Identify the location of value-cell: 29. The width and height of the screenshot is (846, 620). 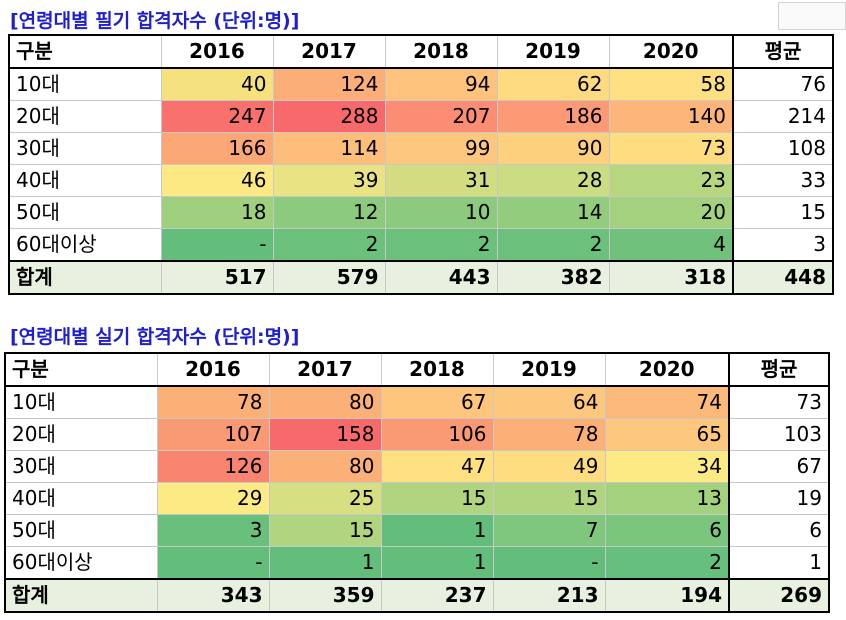
(213, 498).